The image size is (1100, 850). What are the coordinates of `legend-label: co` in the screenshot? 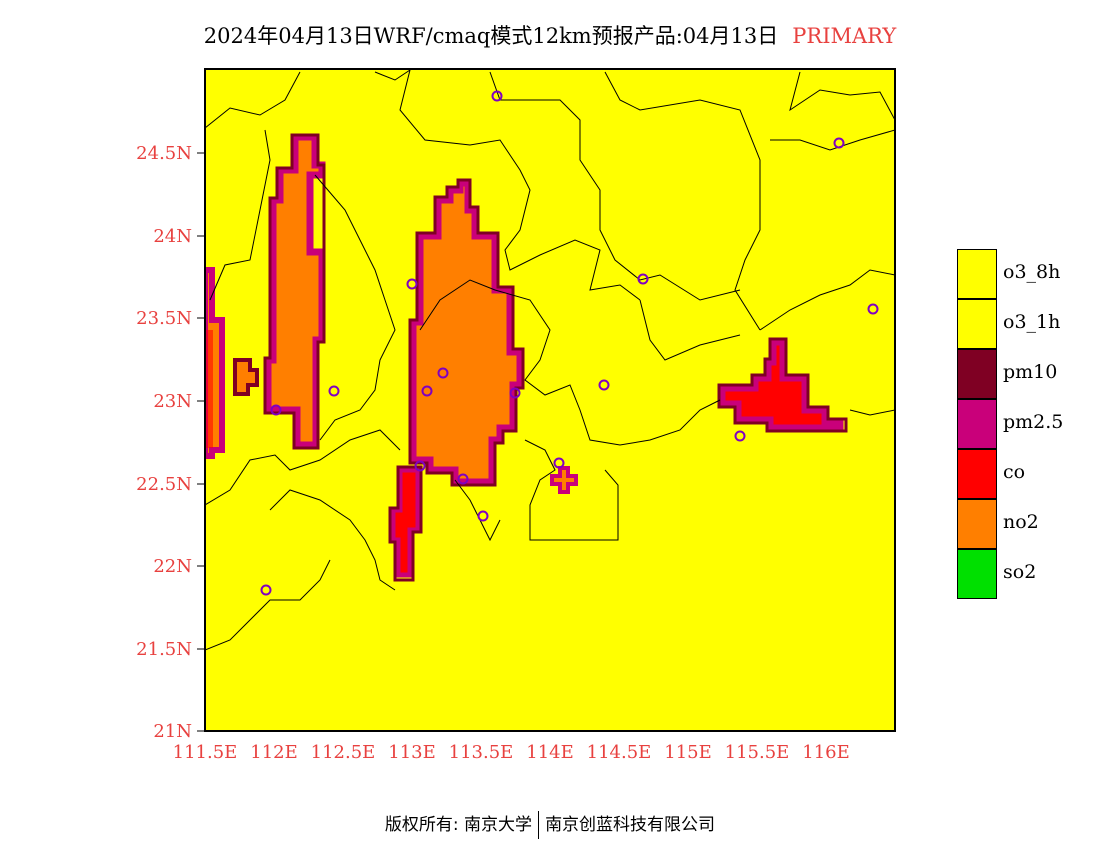 It's located at (1014, 472).